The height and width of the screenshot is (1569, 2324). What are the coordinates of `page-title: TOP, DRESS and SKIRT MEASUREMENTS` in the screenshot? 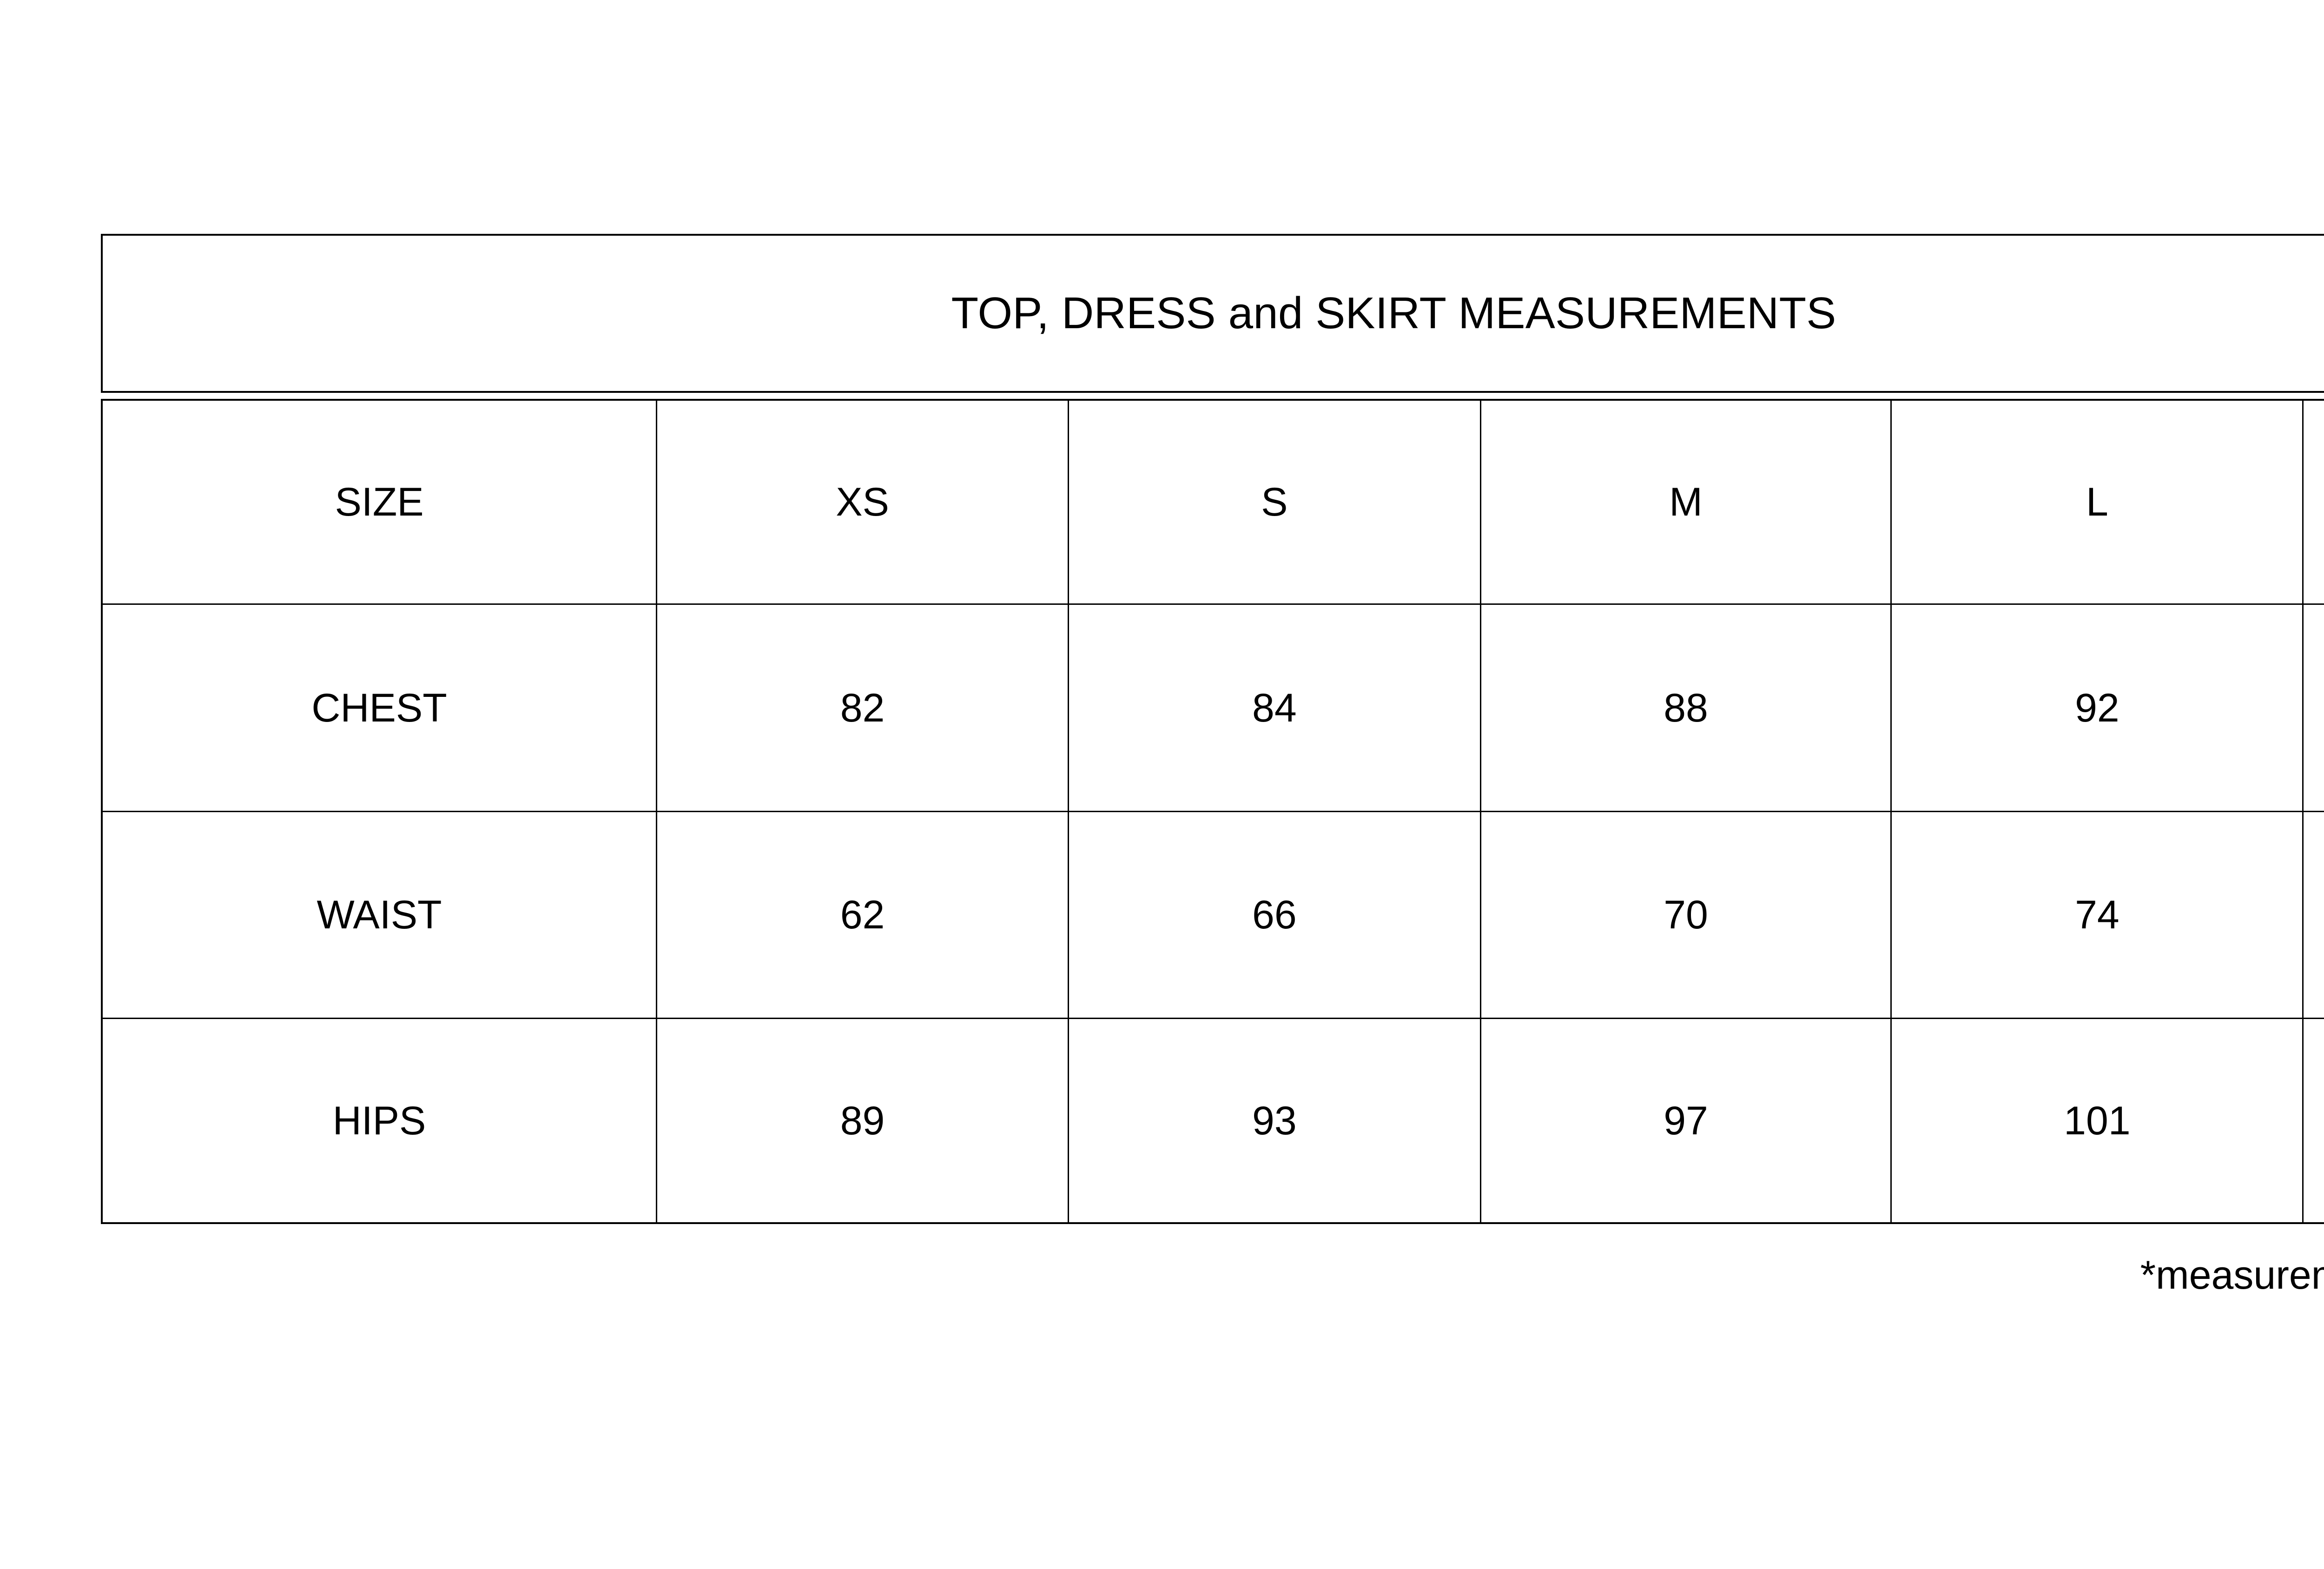 It's located at (1393, 313).